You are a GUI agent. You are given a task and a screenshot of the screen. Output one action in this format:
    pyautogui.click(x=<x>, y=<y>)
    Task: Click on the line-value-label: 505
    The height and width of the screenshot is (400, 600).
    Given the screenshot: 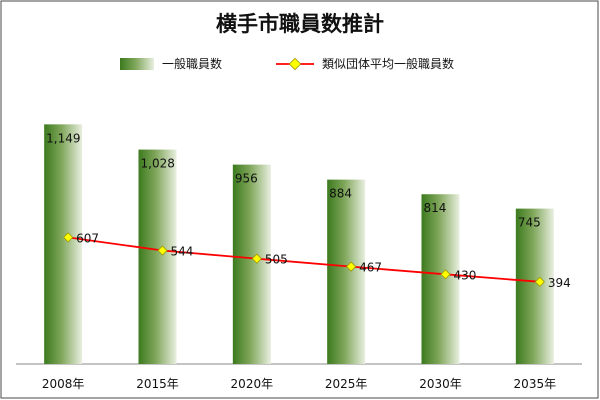 What is the action you would take?
    pyautogui.click(x=276, y=260)
    